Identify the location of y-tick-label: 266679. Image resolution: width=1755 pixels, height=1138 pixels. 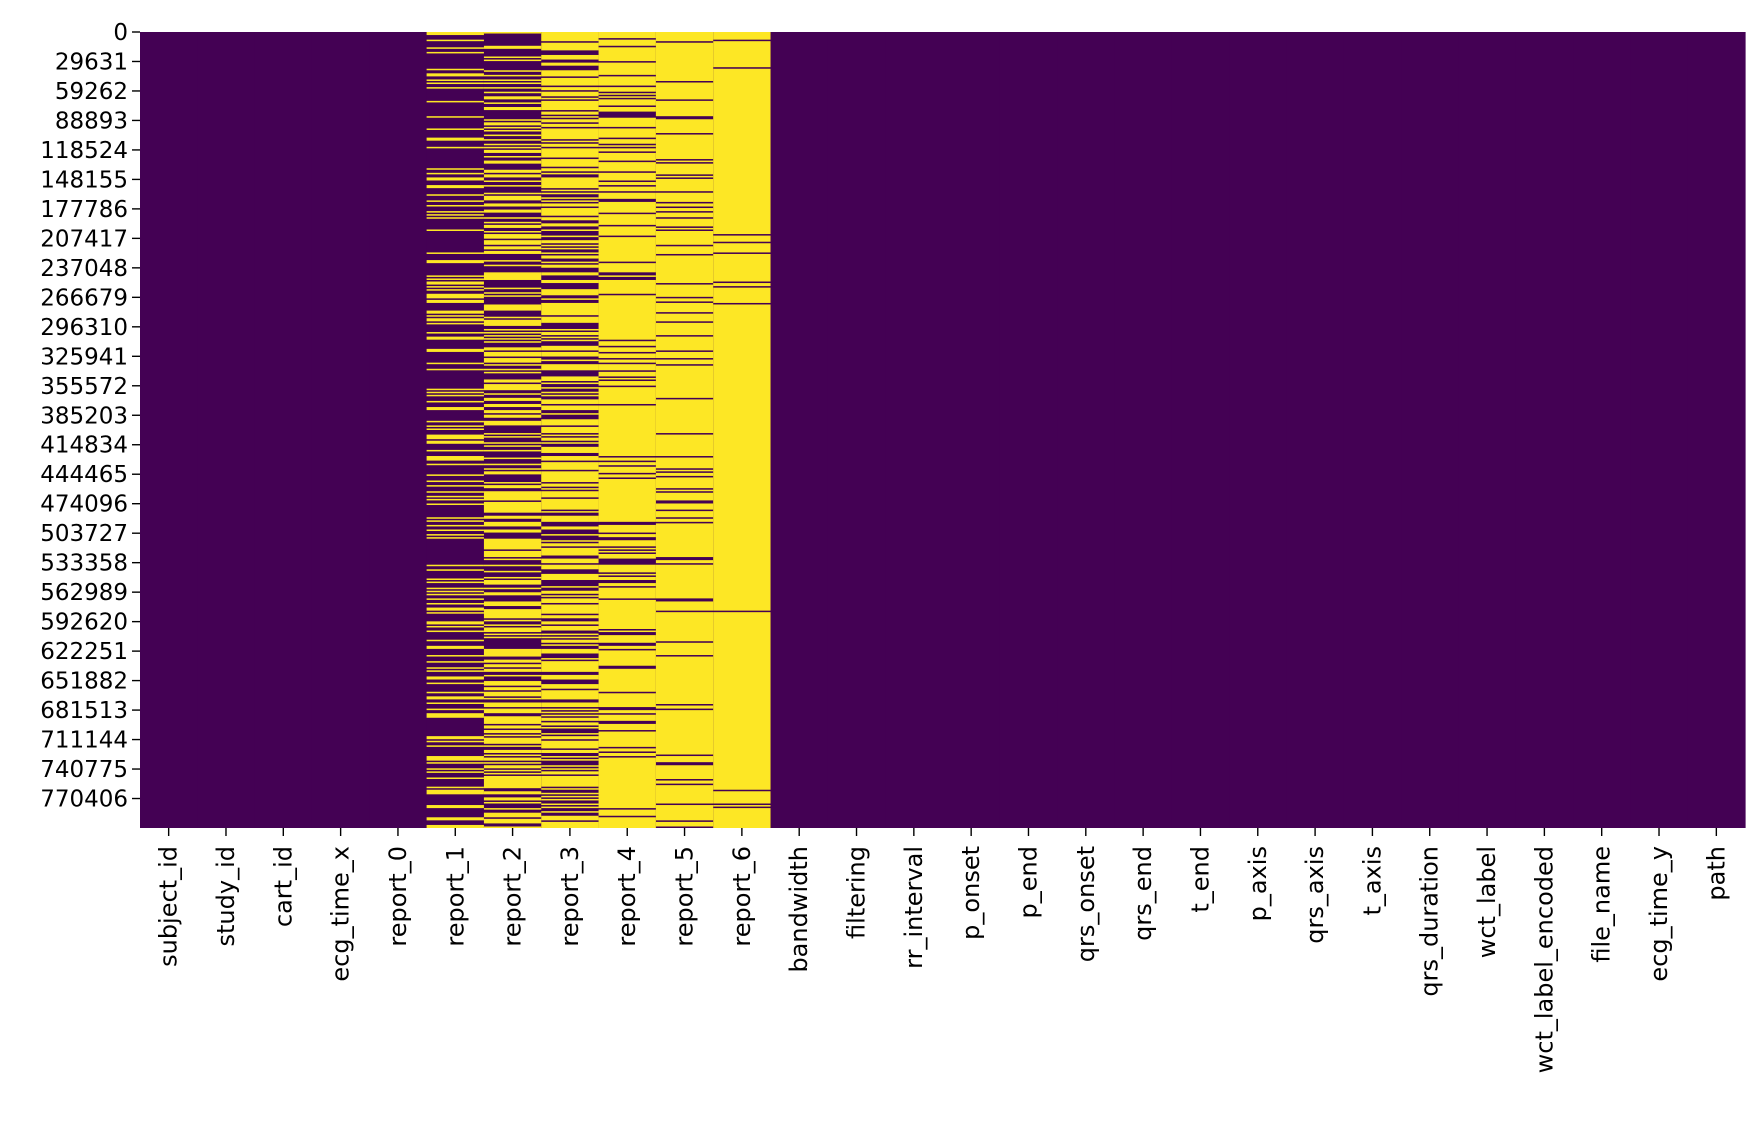
(84, 298).